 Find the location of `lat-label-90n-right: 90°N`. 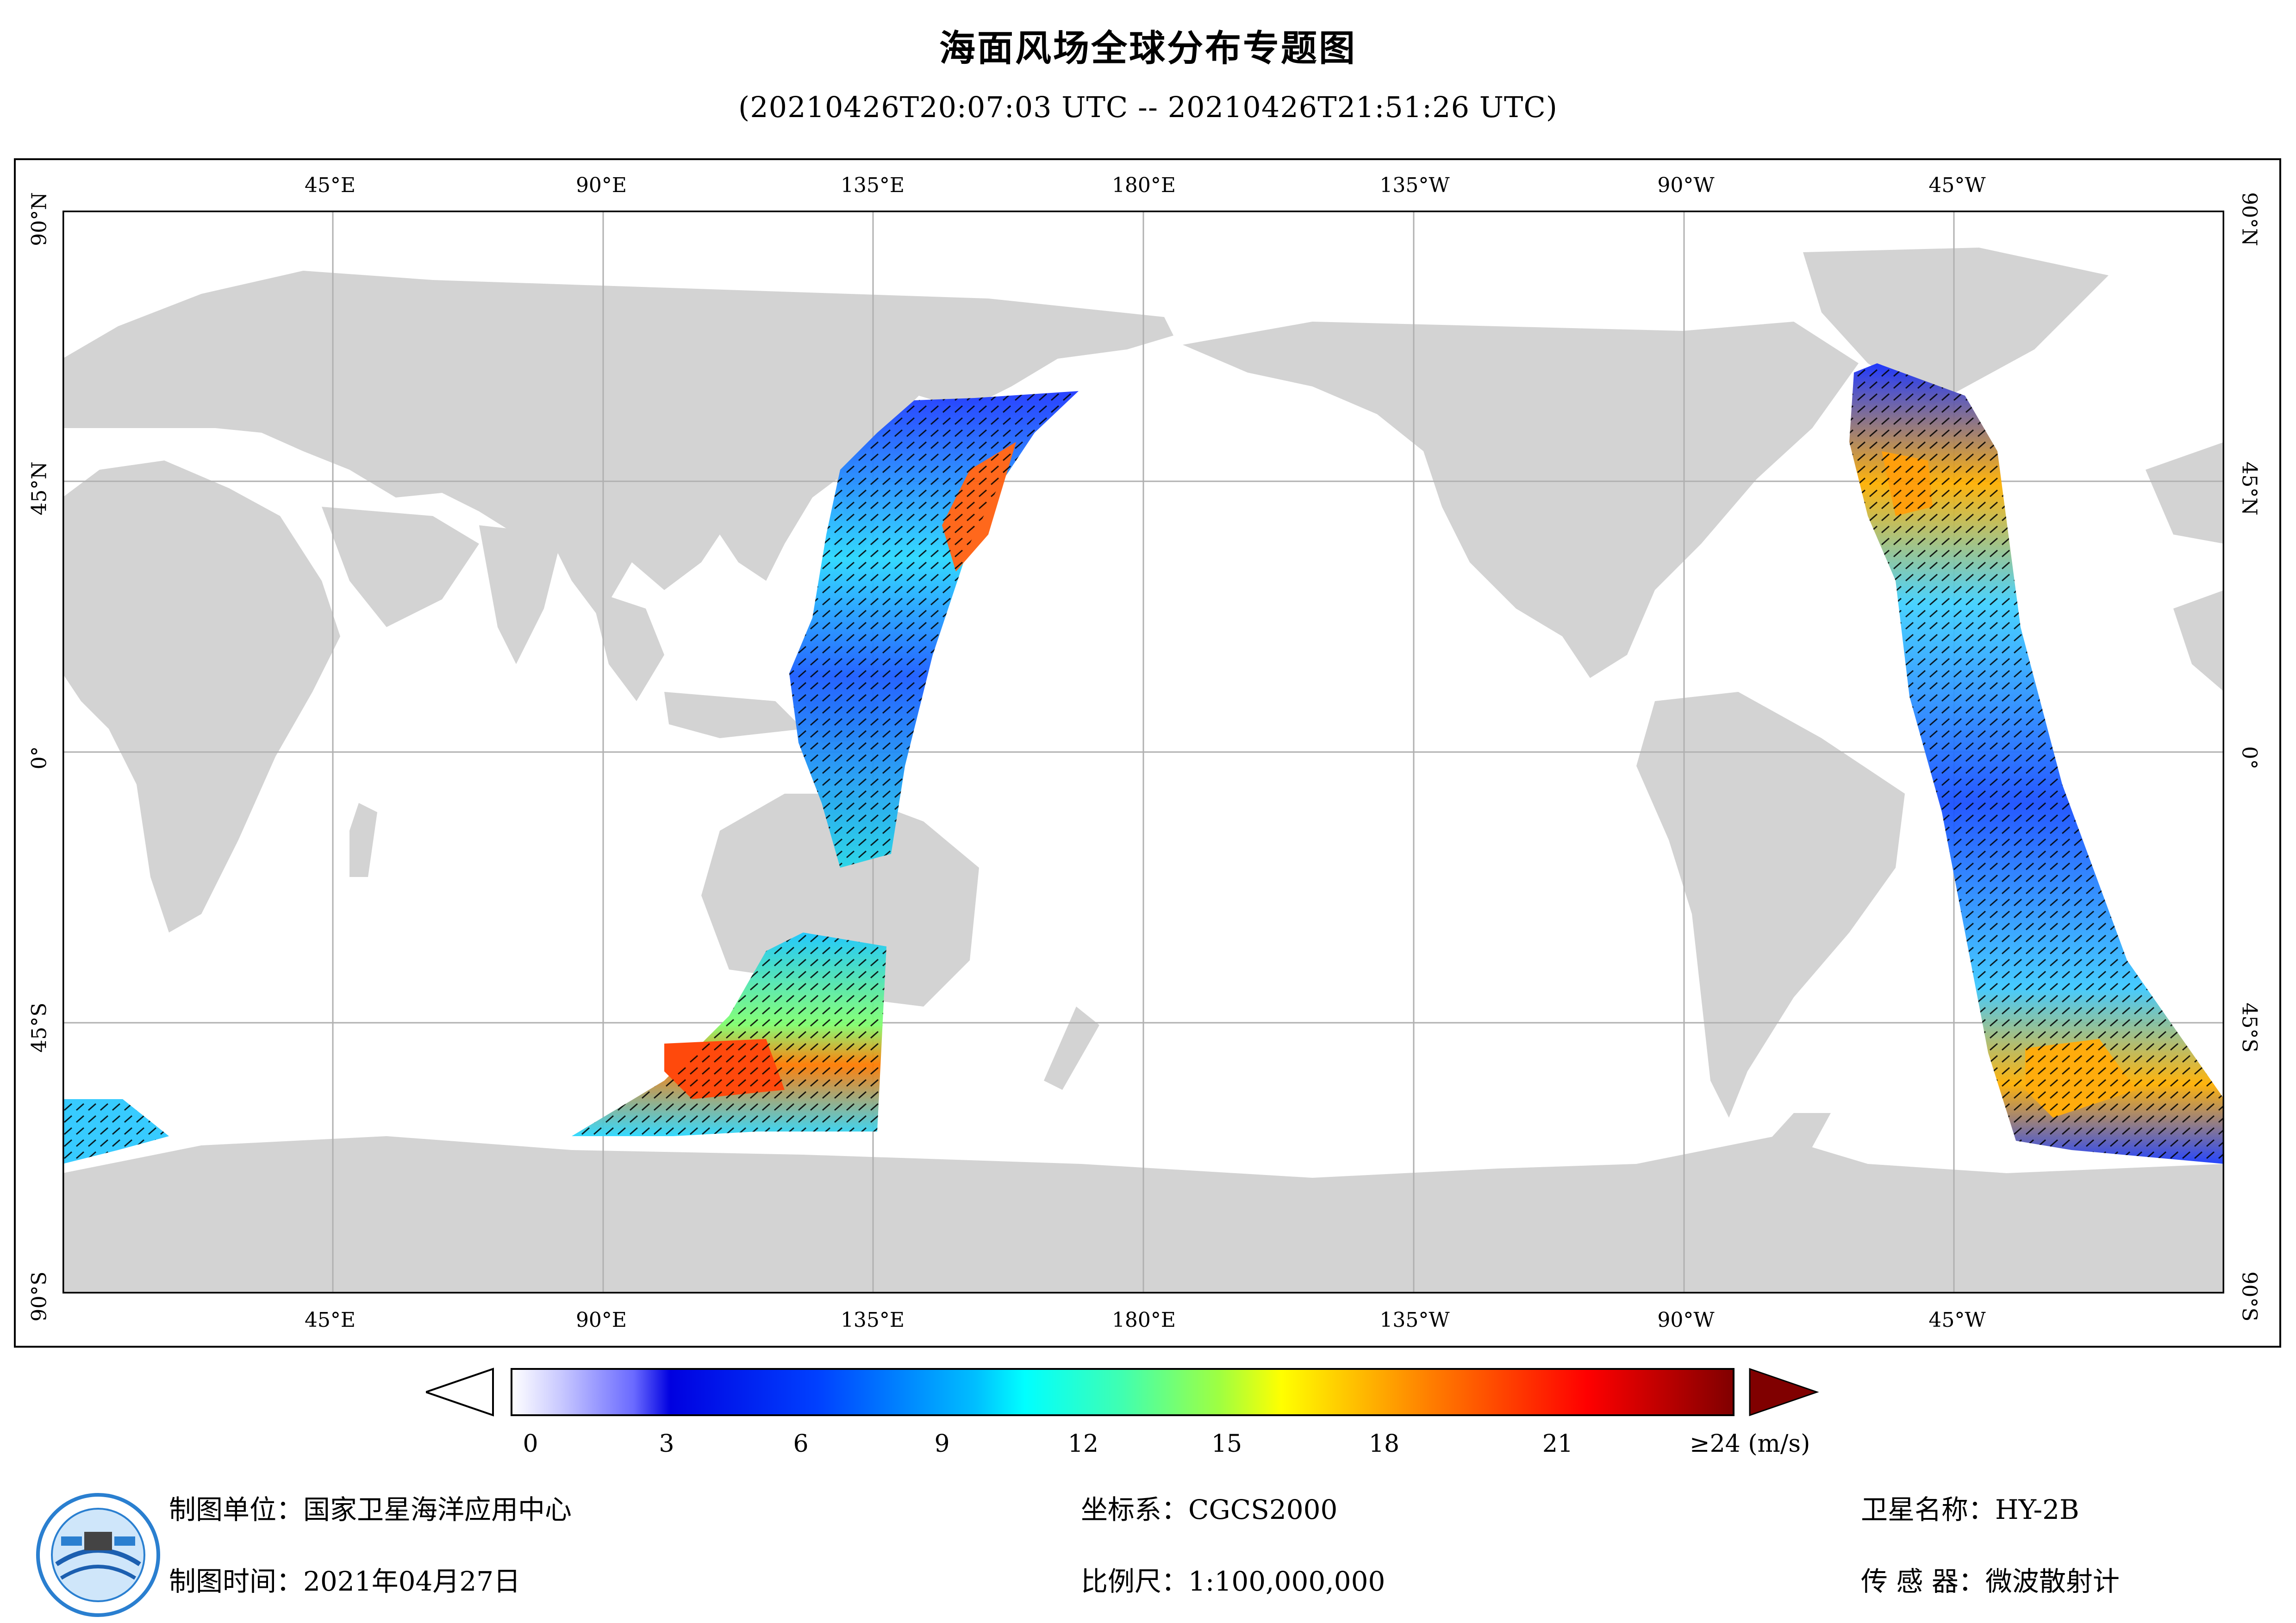

lat-label-90n-right: 90°N is located at coordinates (2249, 219).